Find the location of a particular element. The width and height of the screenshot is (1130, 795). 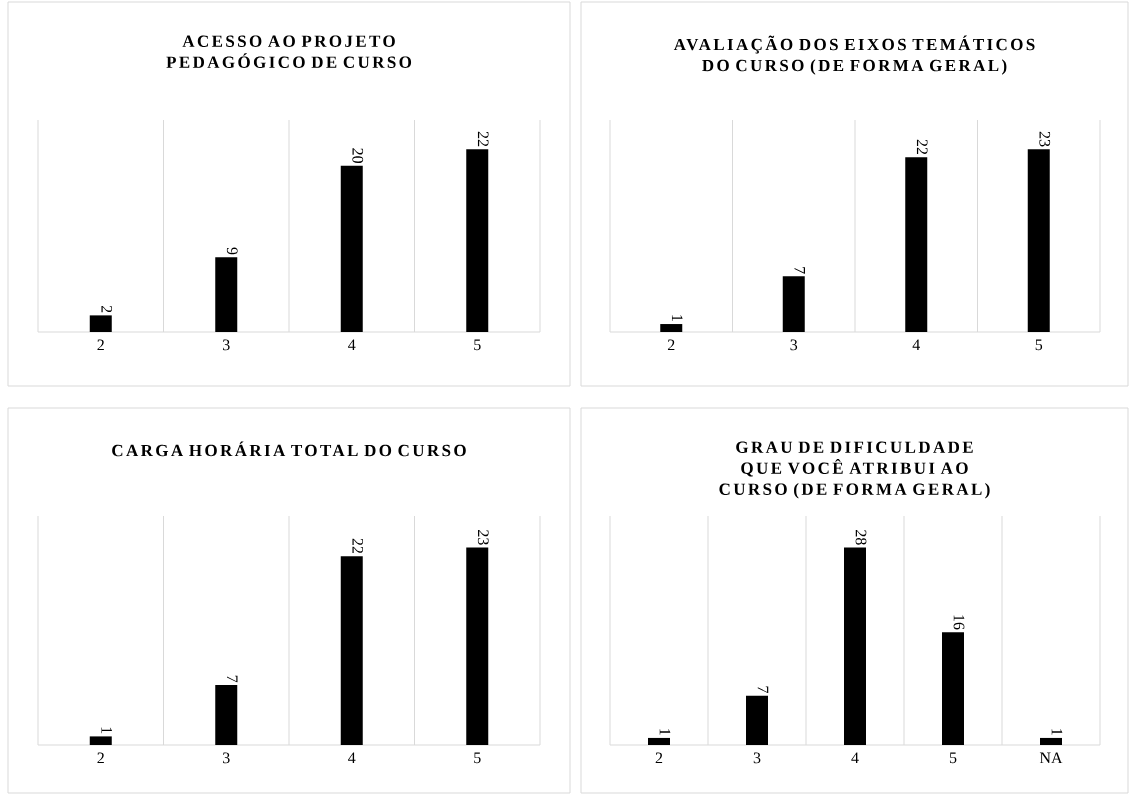

data-label: 28 is located at coordinates (861, 537).